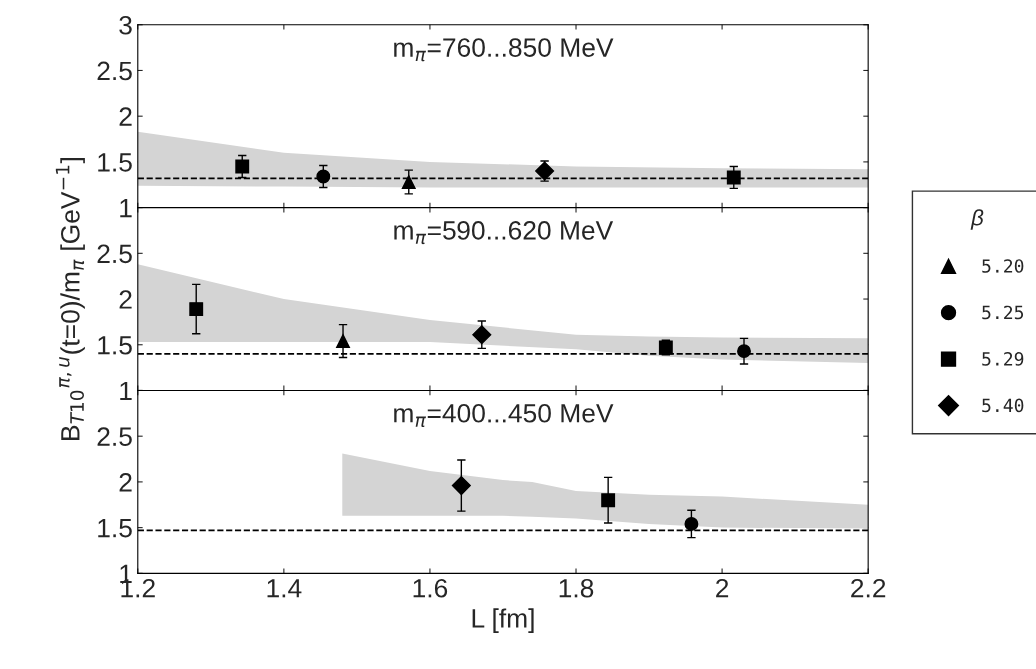  What do you see at coordinates (504, 50) in the screenshot?
I see `chart-title: m$_{π}$=760...850 MeV` at bounding box center [504, 50].